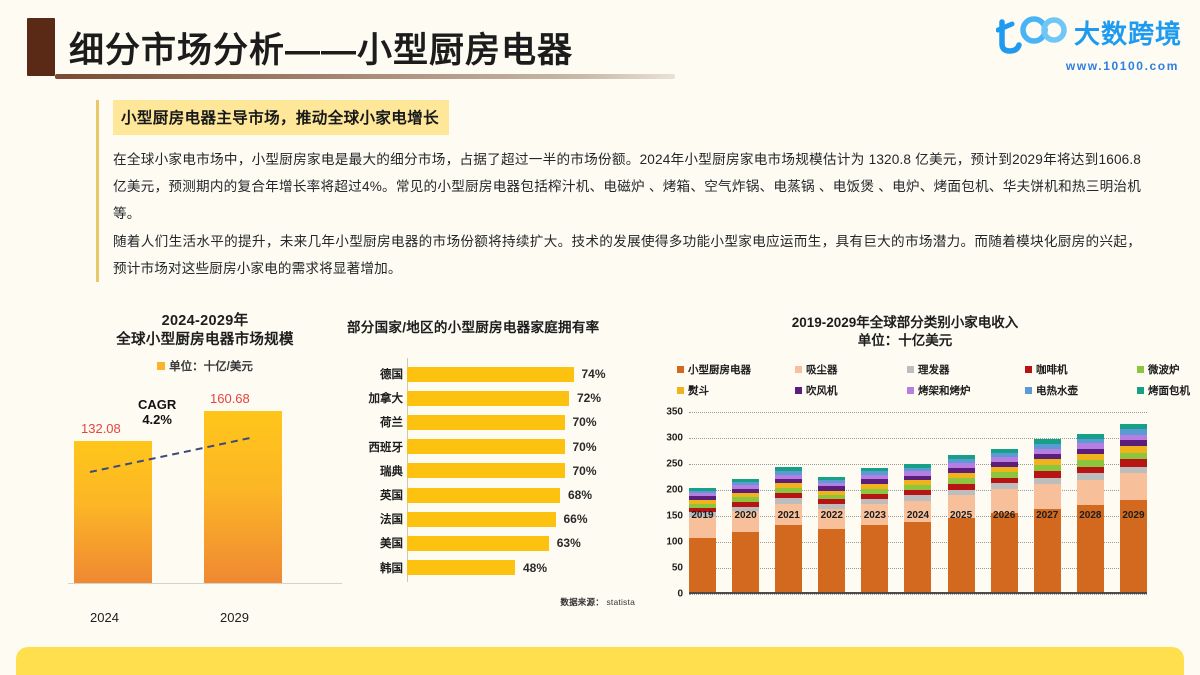 The image size is (1200, 675). I want to click on bottom-accent-bar, so click(600, 661).